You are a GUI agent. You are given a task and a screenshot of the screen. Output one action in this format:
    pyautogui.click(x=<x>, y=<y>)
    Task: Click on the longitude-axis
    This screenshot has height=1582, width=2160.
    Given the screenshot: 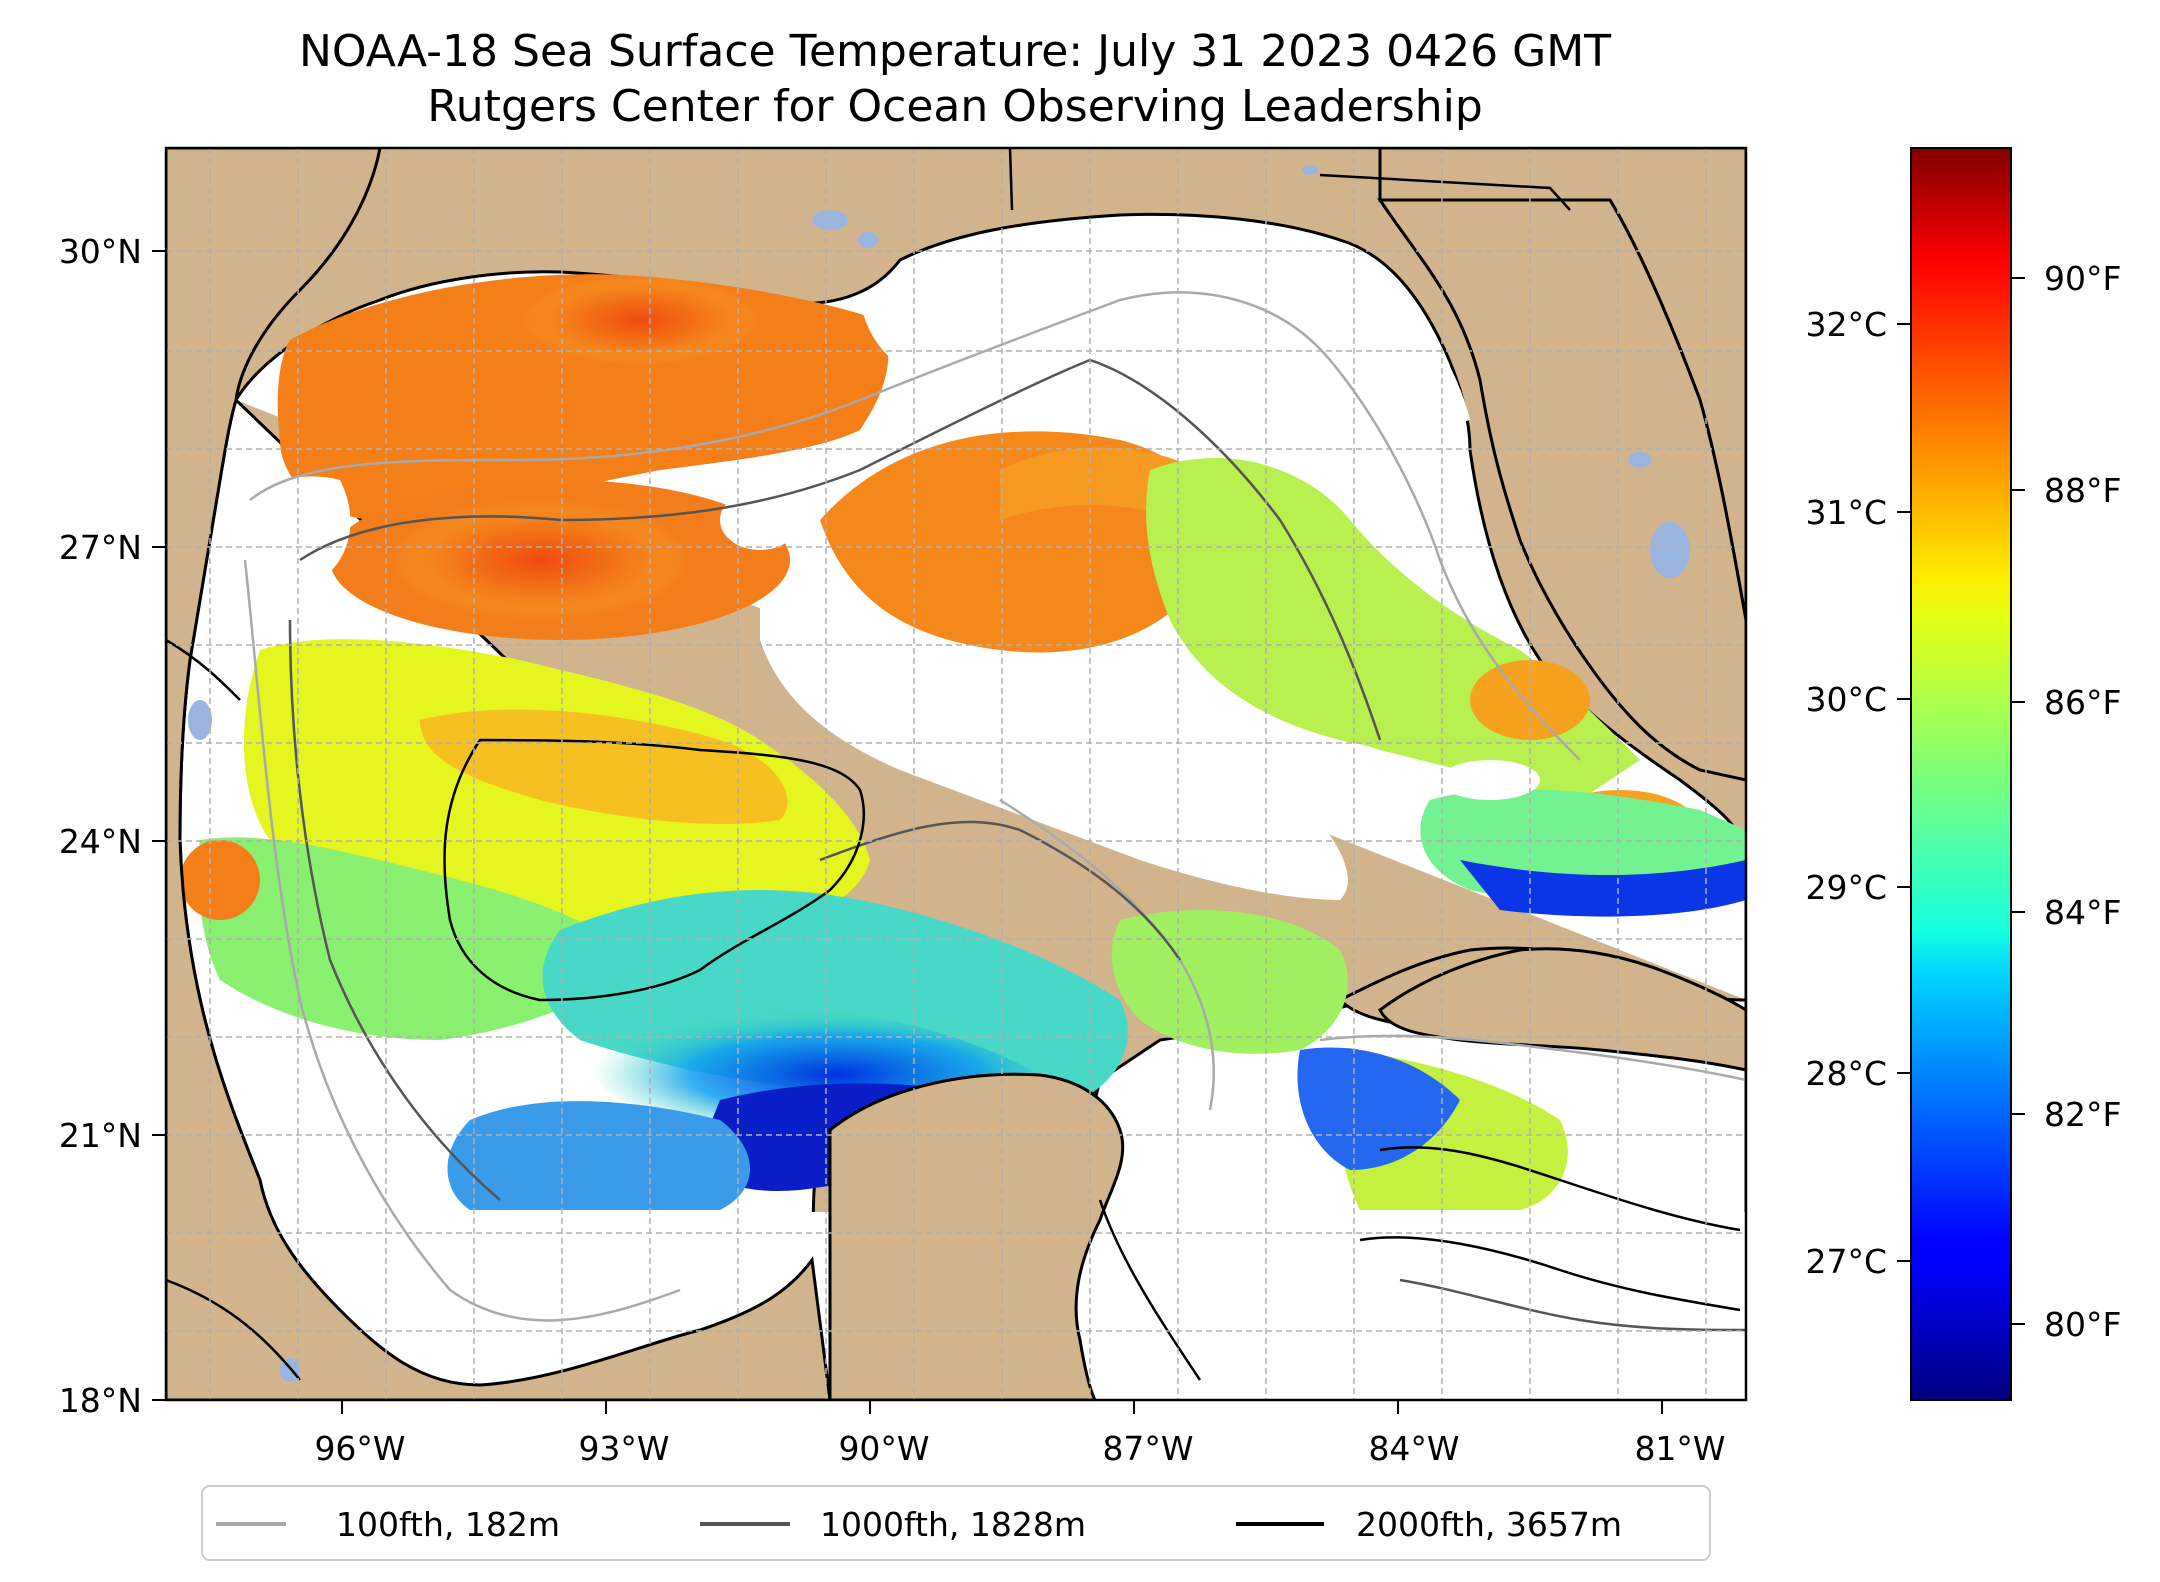 What is the action you would take?
    pyautogui.click(x=1002, y=1407)
    